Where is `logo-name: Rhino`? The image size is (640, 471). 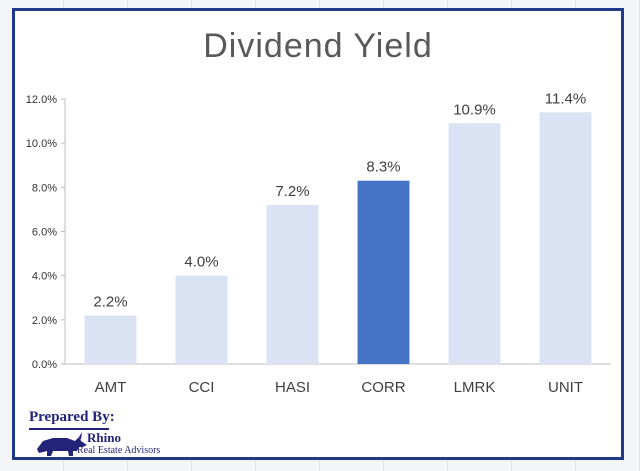
logo-name: Rhino is located at coordinates (104, 437).